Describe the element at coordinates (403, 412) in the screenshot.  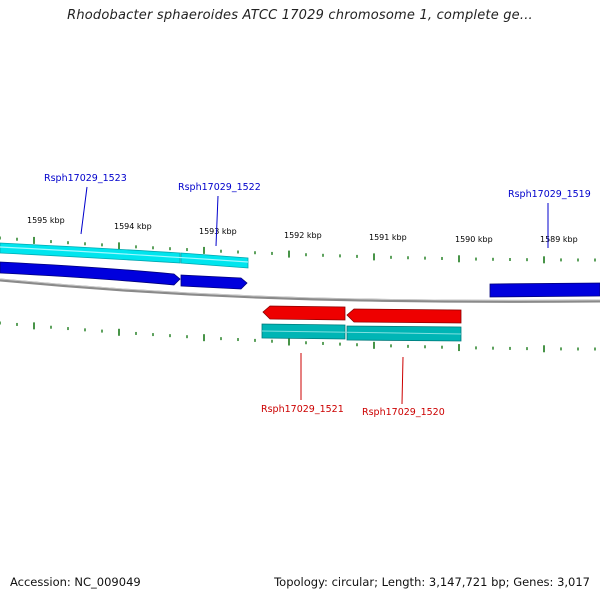
I see `gene-label-1520: Rsph17029_1520` at that location.